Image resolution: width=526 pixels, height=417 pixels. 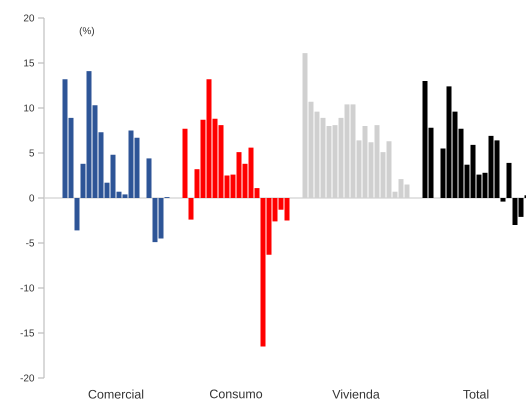 What do you see at coordinates (27, 333) in the screenshot?
I see `y-tick-label: -15` at bounding box center [27, 333].